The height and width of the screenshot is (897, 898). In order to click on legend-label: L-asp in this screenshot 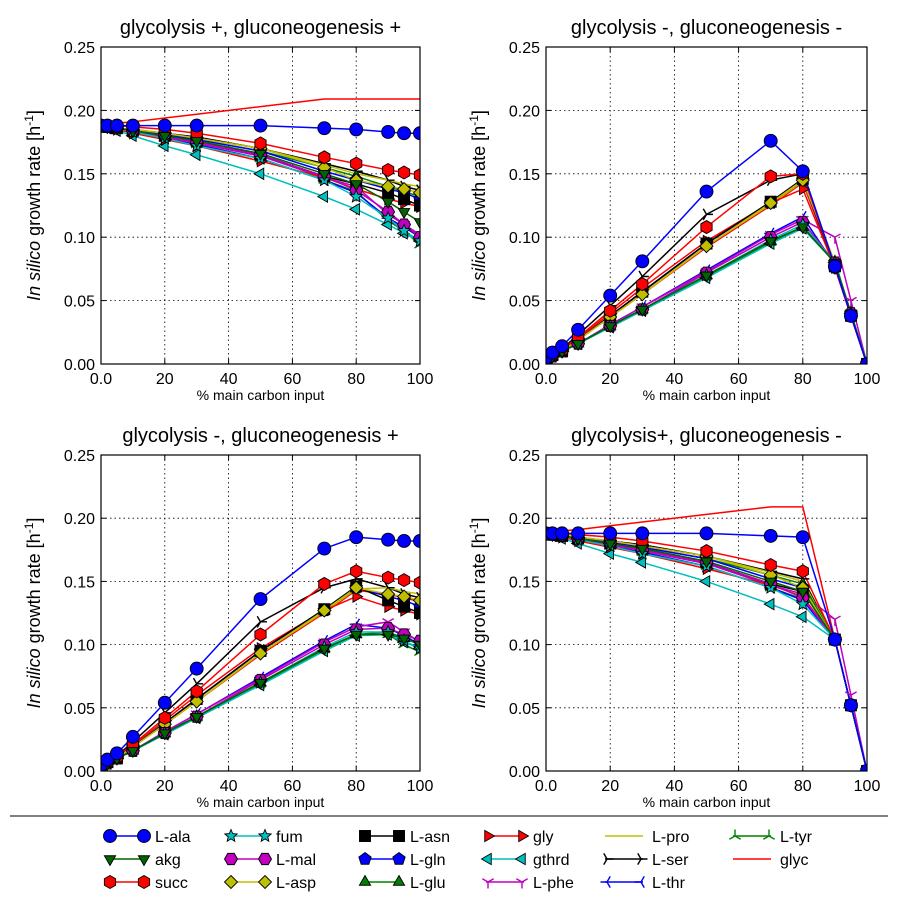, I will do `click(296, 883)`.